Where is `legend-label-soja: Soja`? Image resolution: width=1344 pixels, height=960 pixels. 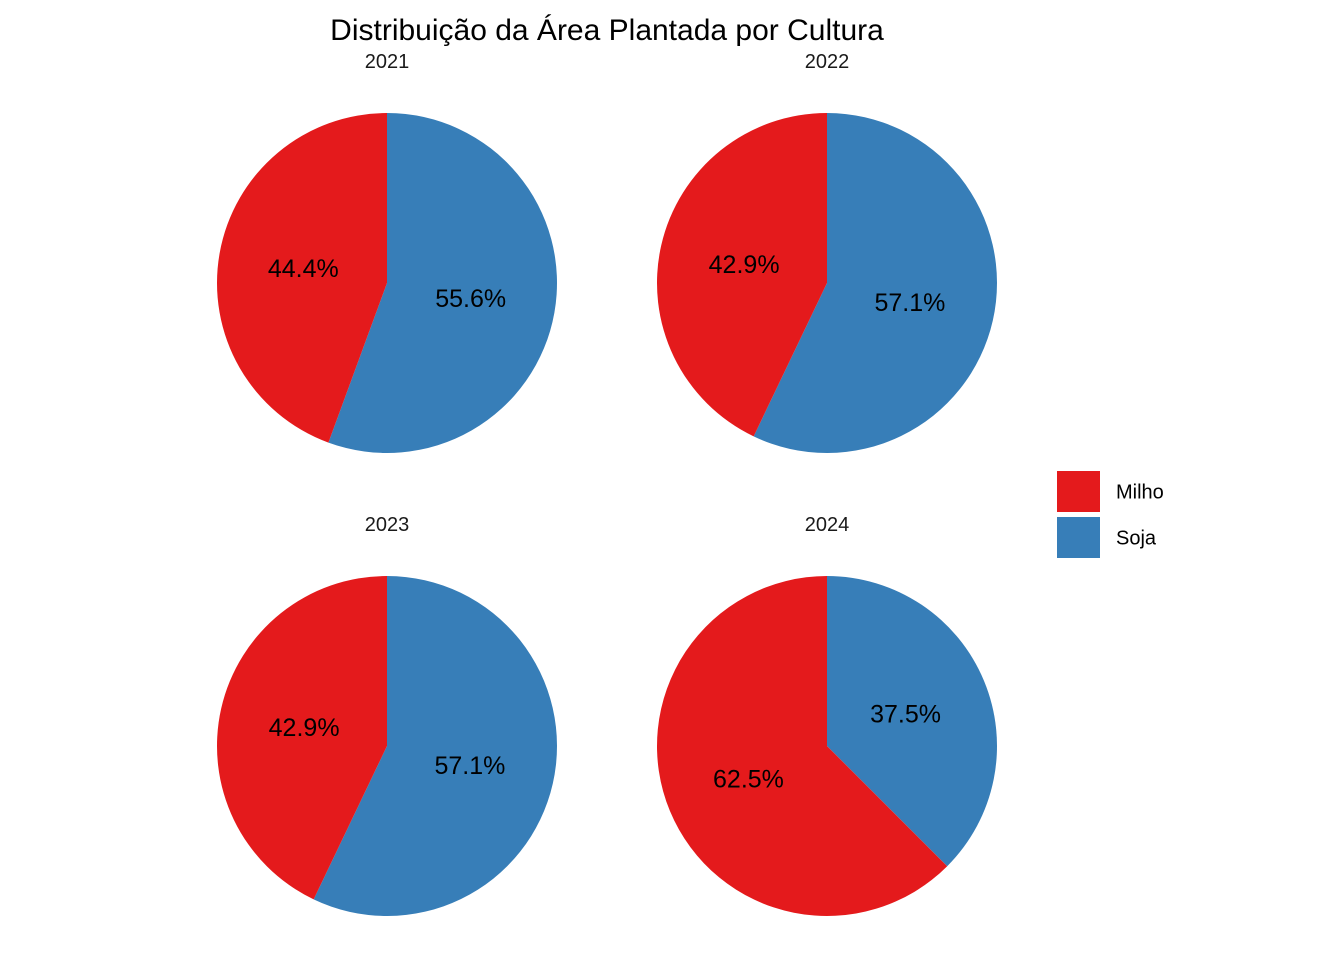 legend-label-soja: Soja is located at coordinates (1136, 539).